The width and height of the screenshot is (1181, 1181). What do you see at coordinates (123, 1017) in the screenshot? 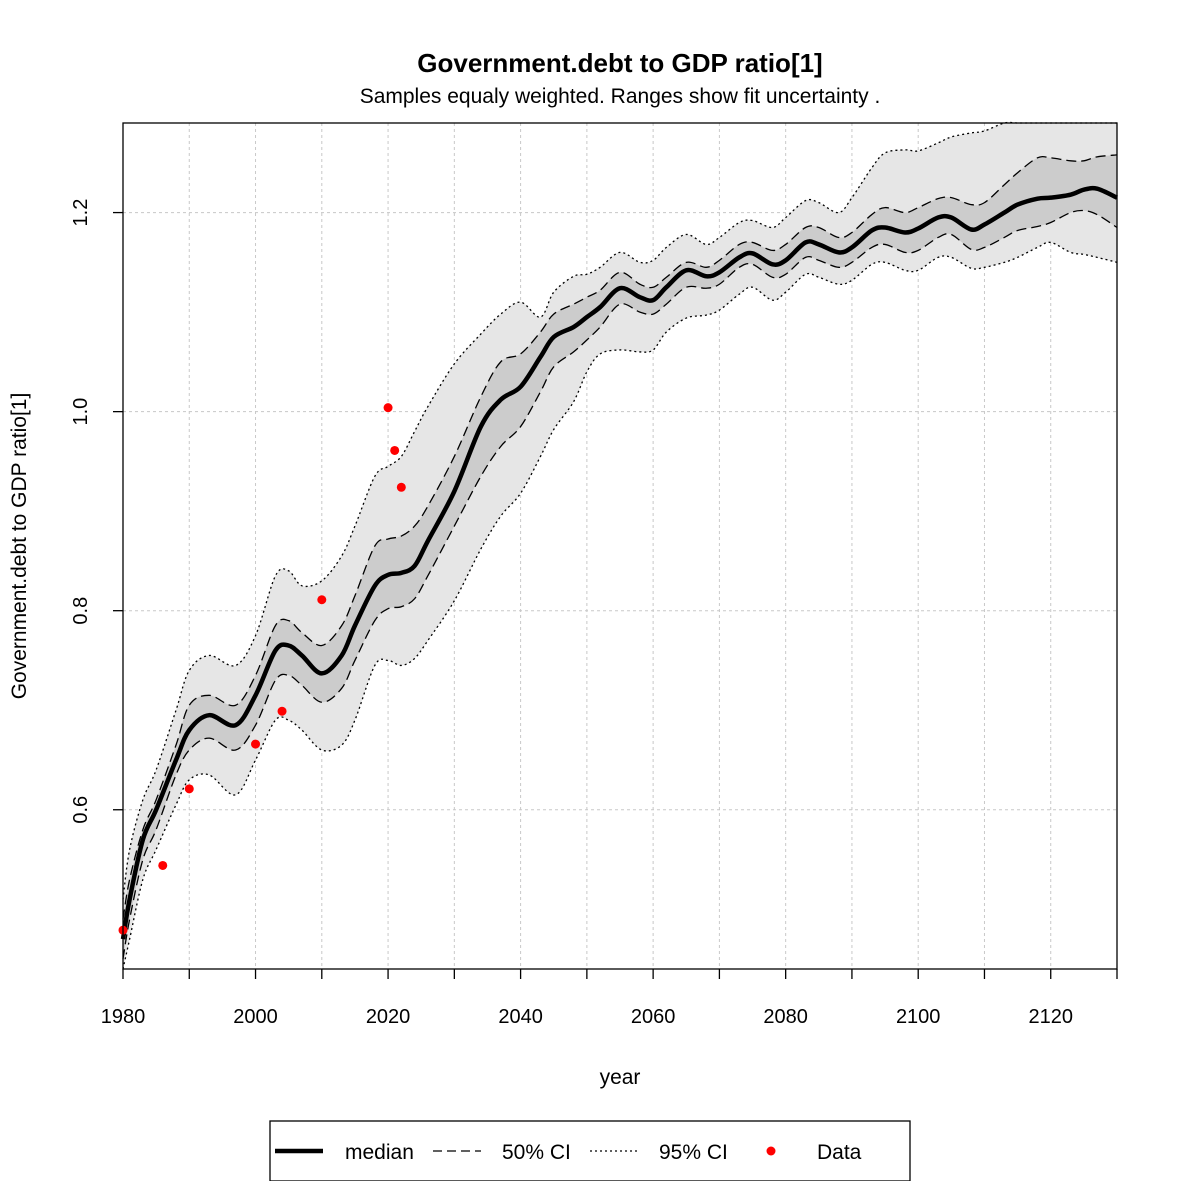
I see `x-tick-label: 1980` at bounding box center [123, 1017].